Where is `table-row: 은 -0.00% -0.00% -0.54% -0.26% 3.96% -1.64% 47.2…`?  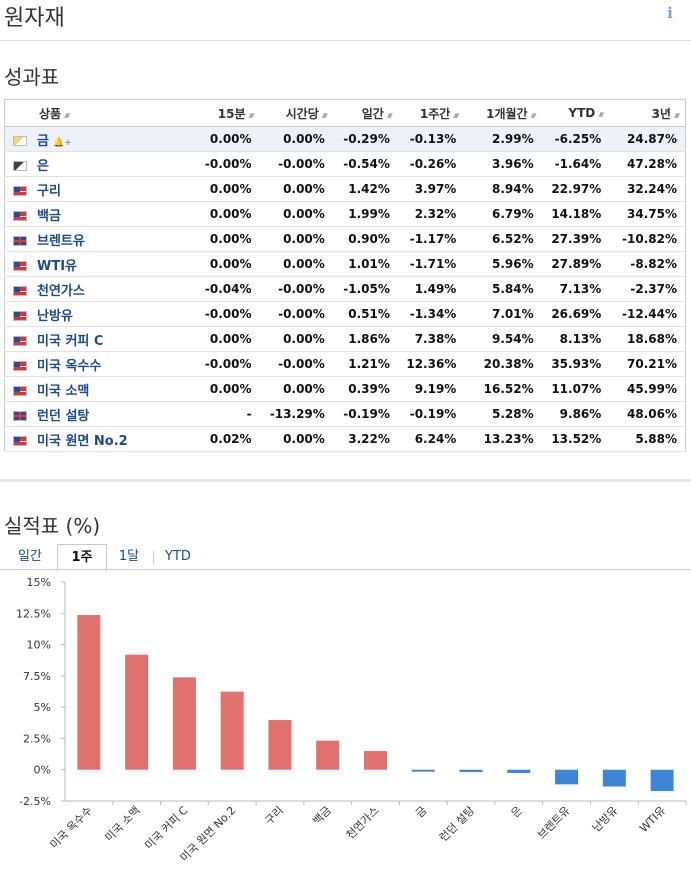 table-row: 은 -0.00% -0.00% -0.54% -0.26% 3.96% -1.64% 47.2… is located at coordinates (345, 164).